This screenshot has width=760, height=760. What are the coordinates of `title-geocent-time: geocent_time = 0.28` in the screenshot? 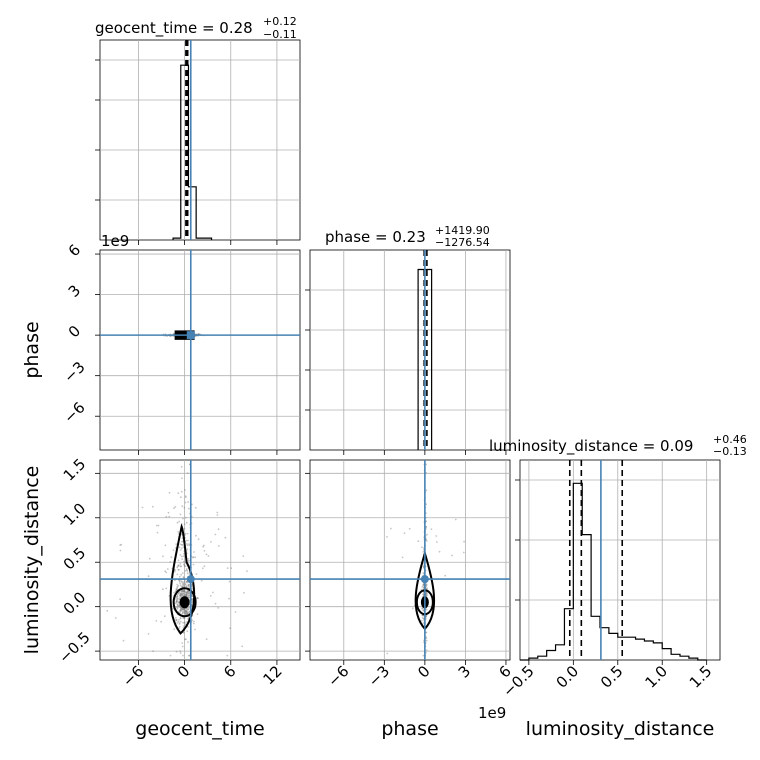 It's located at (174, 28).